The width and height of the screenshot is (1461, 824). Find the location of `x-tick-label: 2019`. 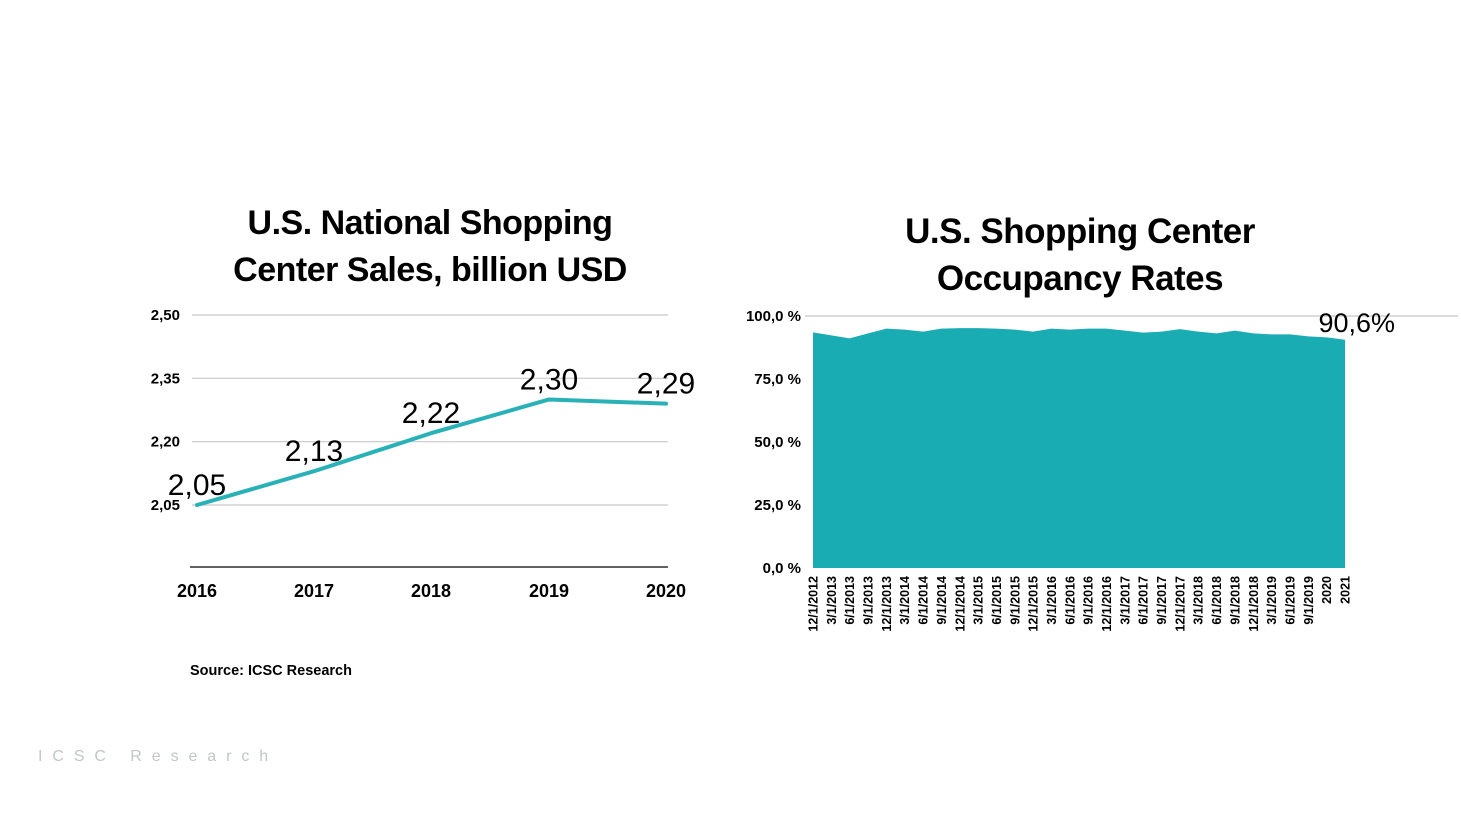

x-tick-label: 2019 is located at coordinates (549, 591).